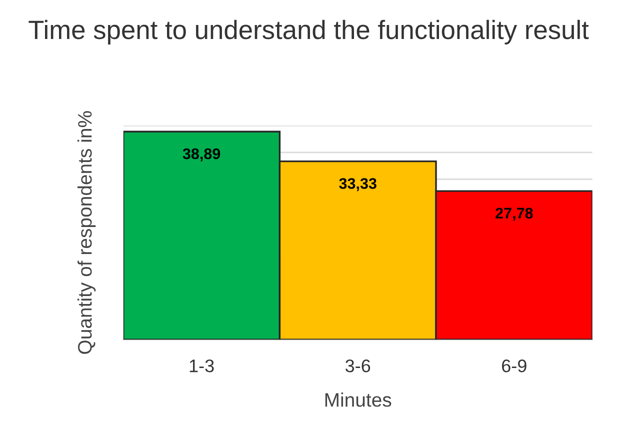  Describe the element at coordinates (201, 155) in the screenshot. I see `data-label: 38,89` at that location.